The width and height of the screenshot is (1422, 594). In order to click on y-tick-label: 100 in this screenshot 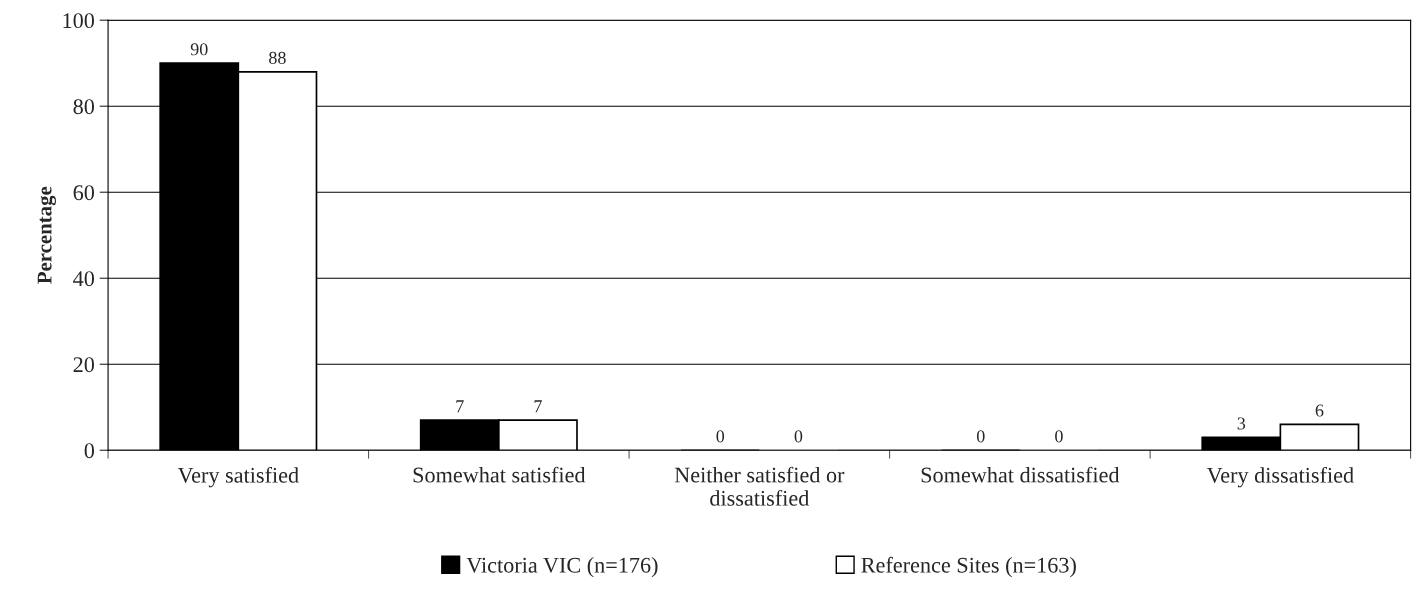, I will do `click(79, 21)`.